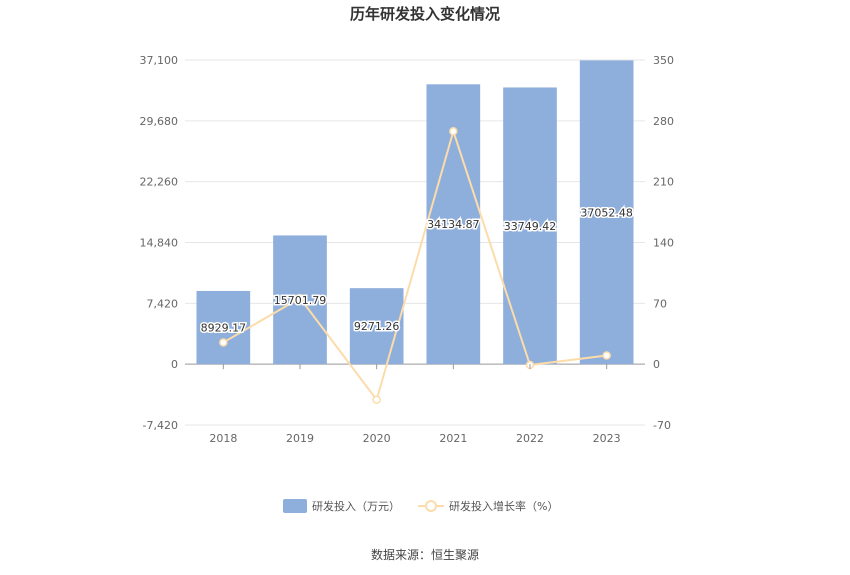 The image size is (850, 575). Describe the element at coordinates (453, 438) in the screenshot. I see `x-tick-label: 2021` at that location.